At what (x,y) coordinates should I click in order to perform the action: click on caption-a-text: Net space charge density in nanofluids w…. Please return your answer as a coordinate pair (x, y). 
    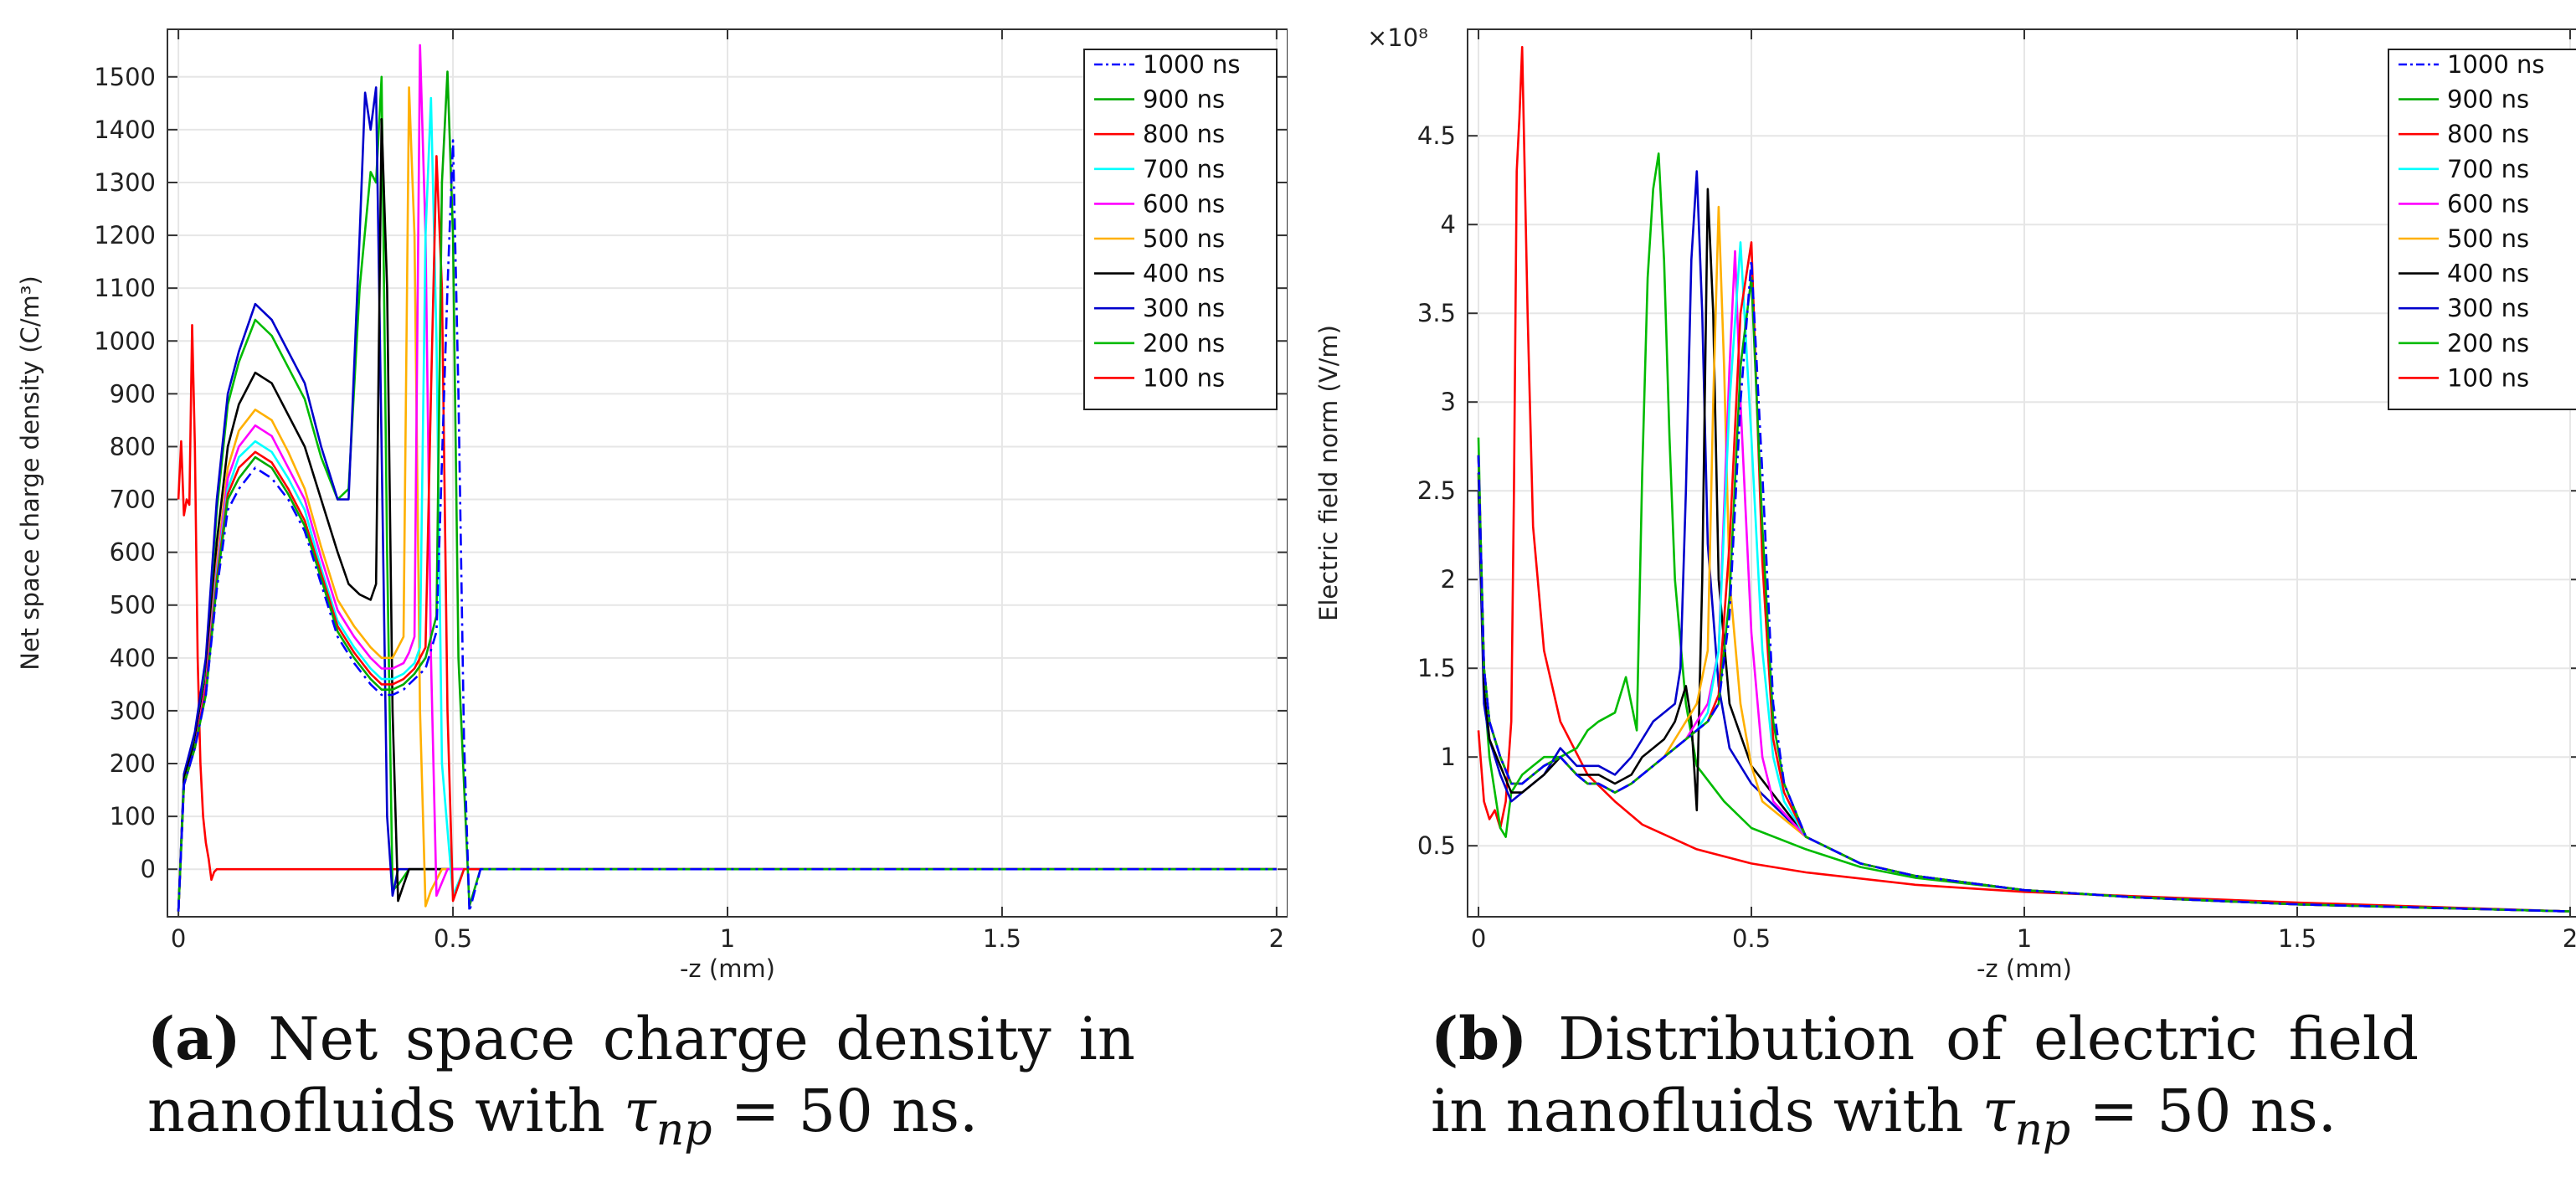
    Looking at the image, I should click on (641, 1075).